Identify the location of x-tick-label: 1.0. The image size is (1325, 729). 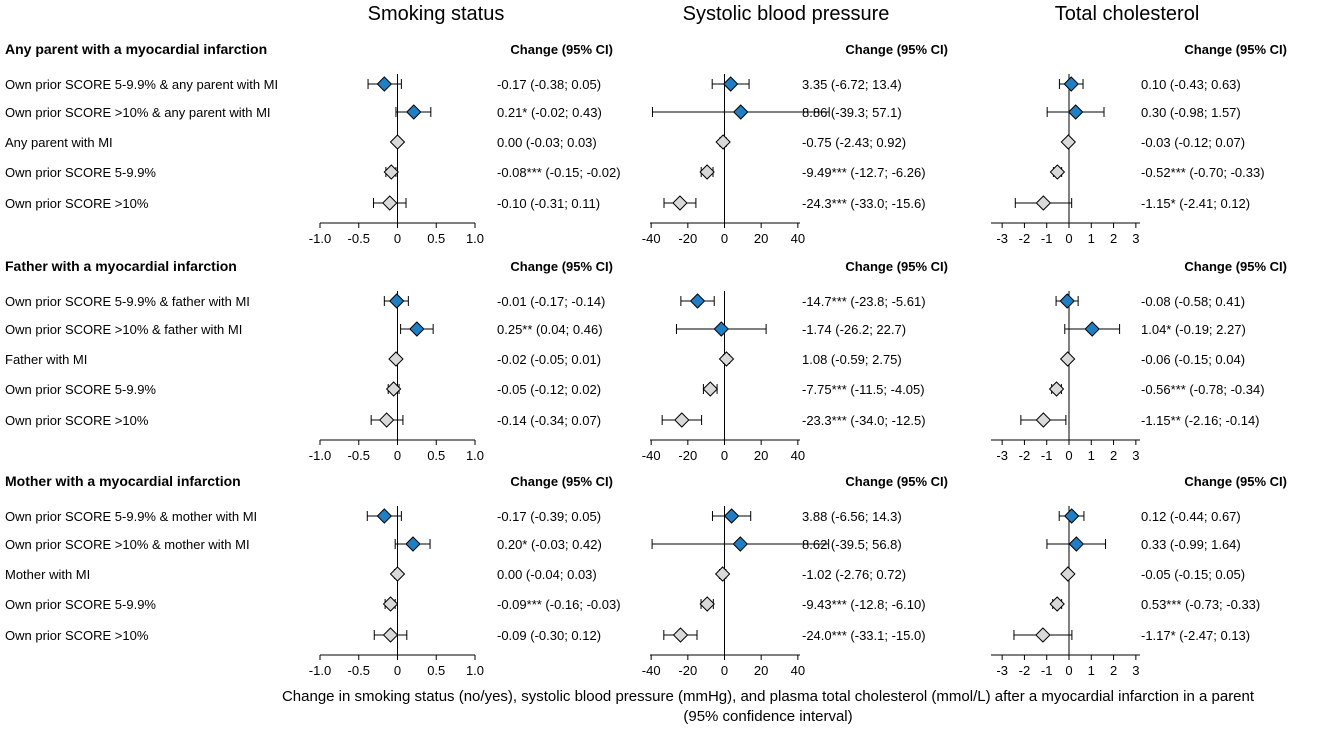
(475, 238).